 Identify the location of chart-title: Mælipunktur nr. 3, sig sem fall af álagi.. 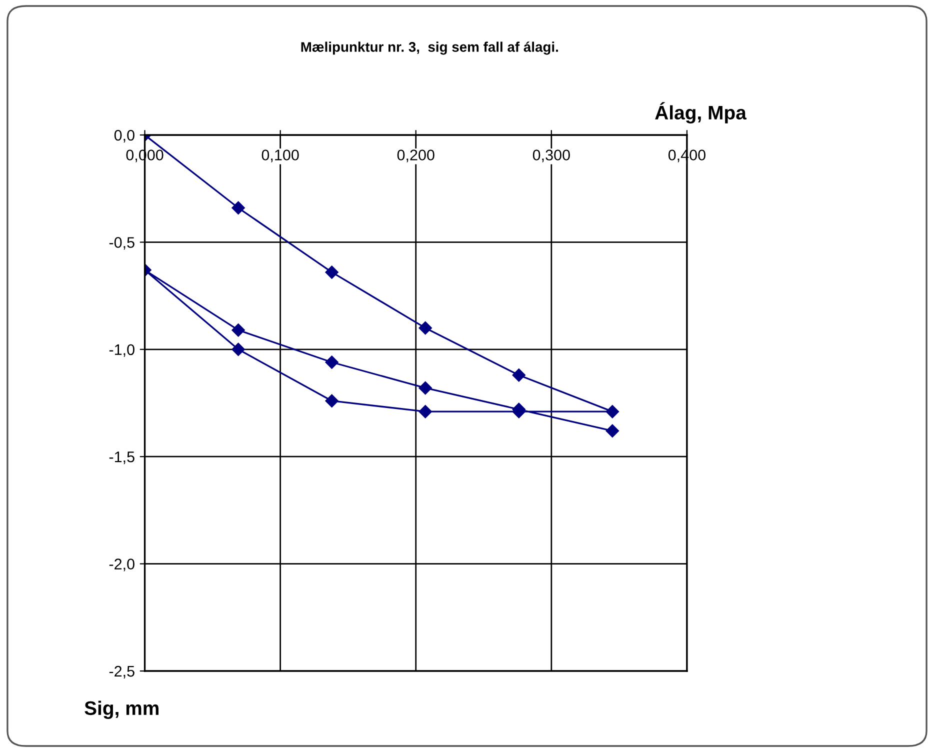
(429, 48).